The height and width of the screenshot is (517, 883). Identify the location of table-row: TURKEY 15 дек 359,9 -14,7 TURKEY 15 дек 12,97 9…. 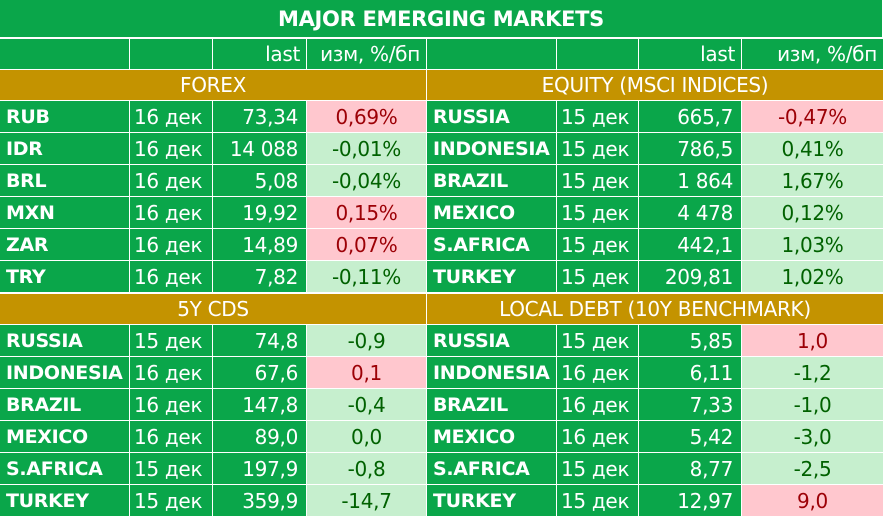
(441, 501).